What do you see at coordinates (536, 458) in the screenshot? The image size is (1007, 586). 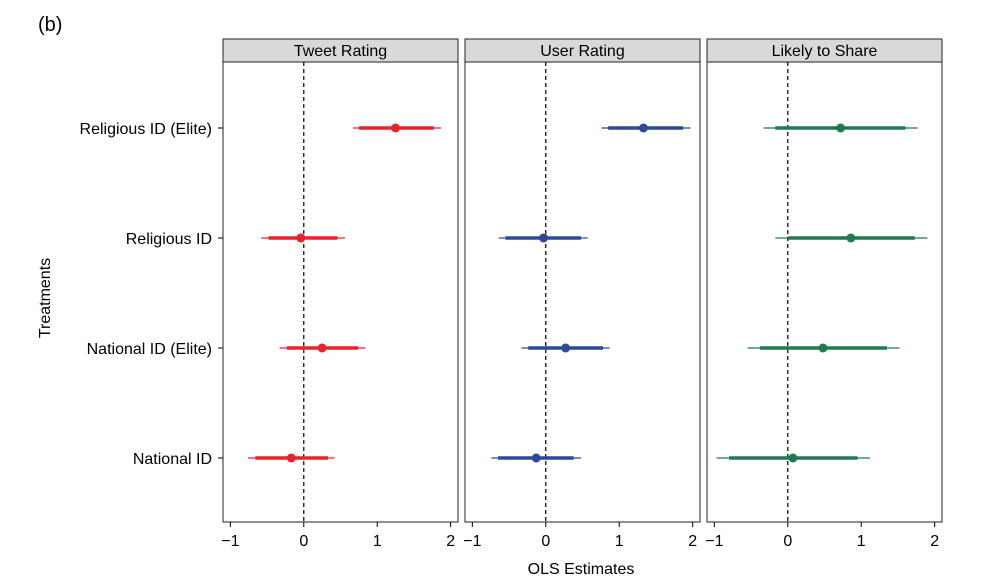 I see `estimate-point-user-rating-national-id` at bounding box center [536, 458].